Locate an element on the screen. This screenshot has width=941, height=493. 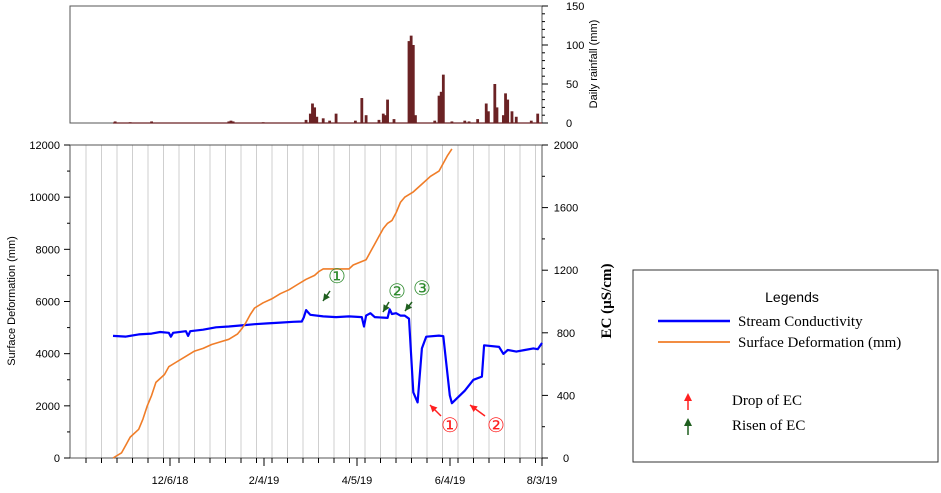
annotations: ①② ③① ② is located at coordinates (413, 350).